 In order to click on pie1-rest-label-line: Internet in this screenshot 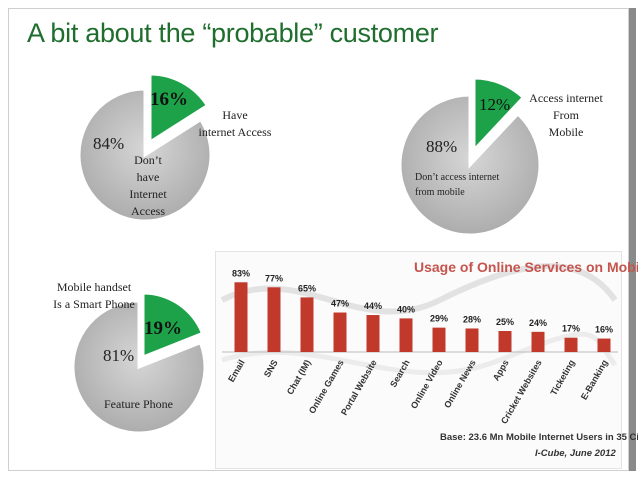, I will do `click(148, 194)`.